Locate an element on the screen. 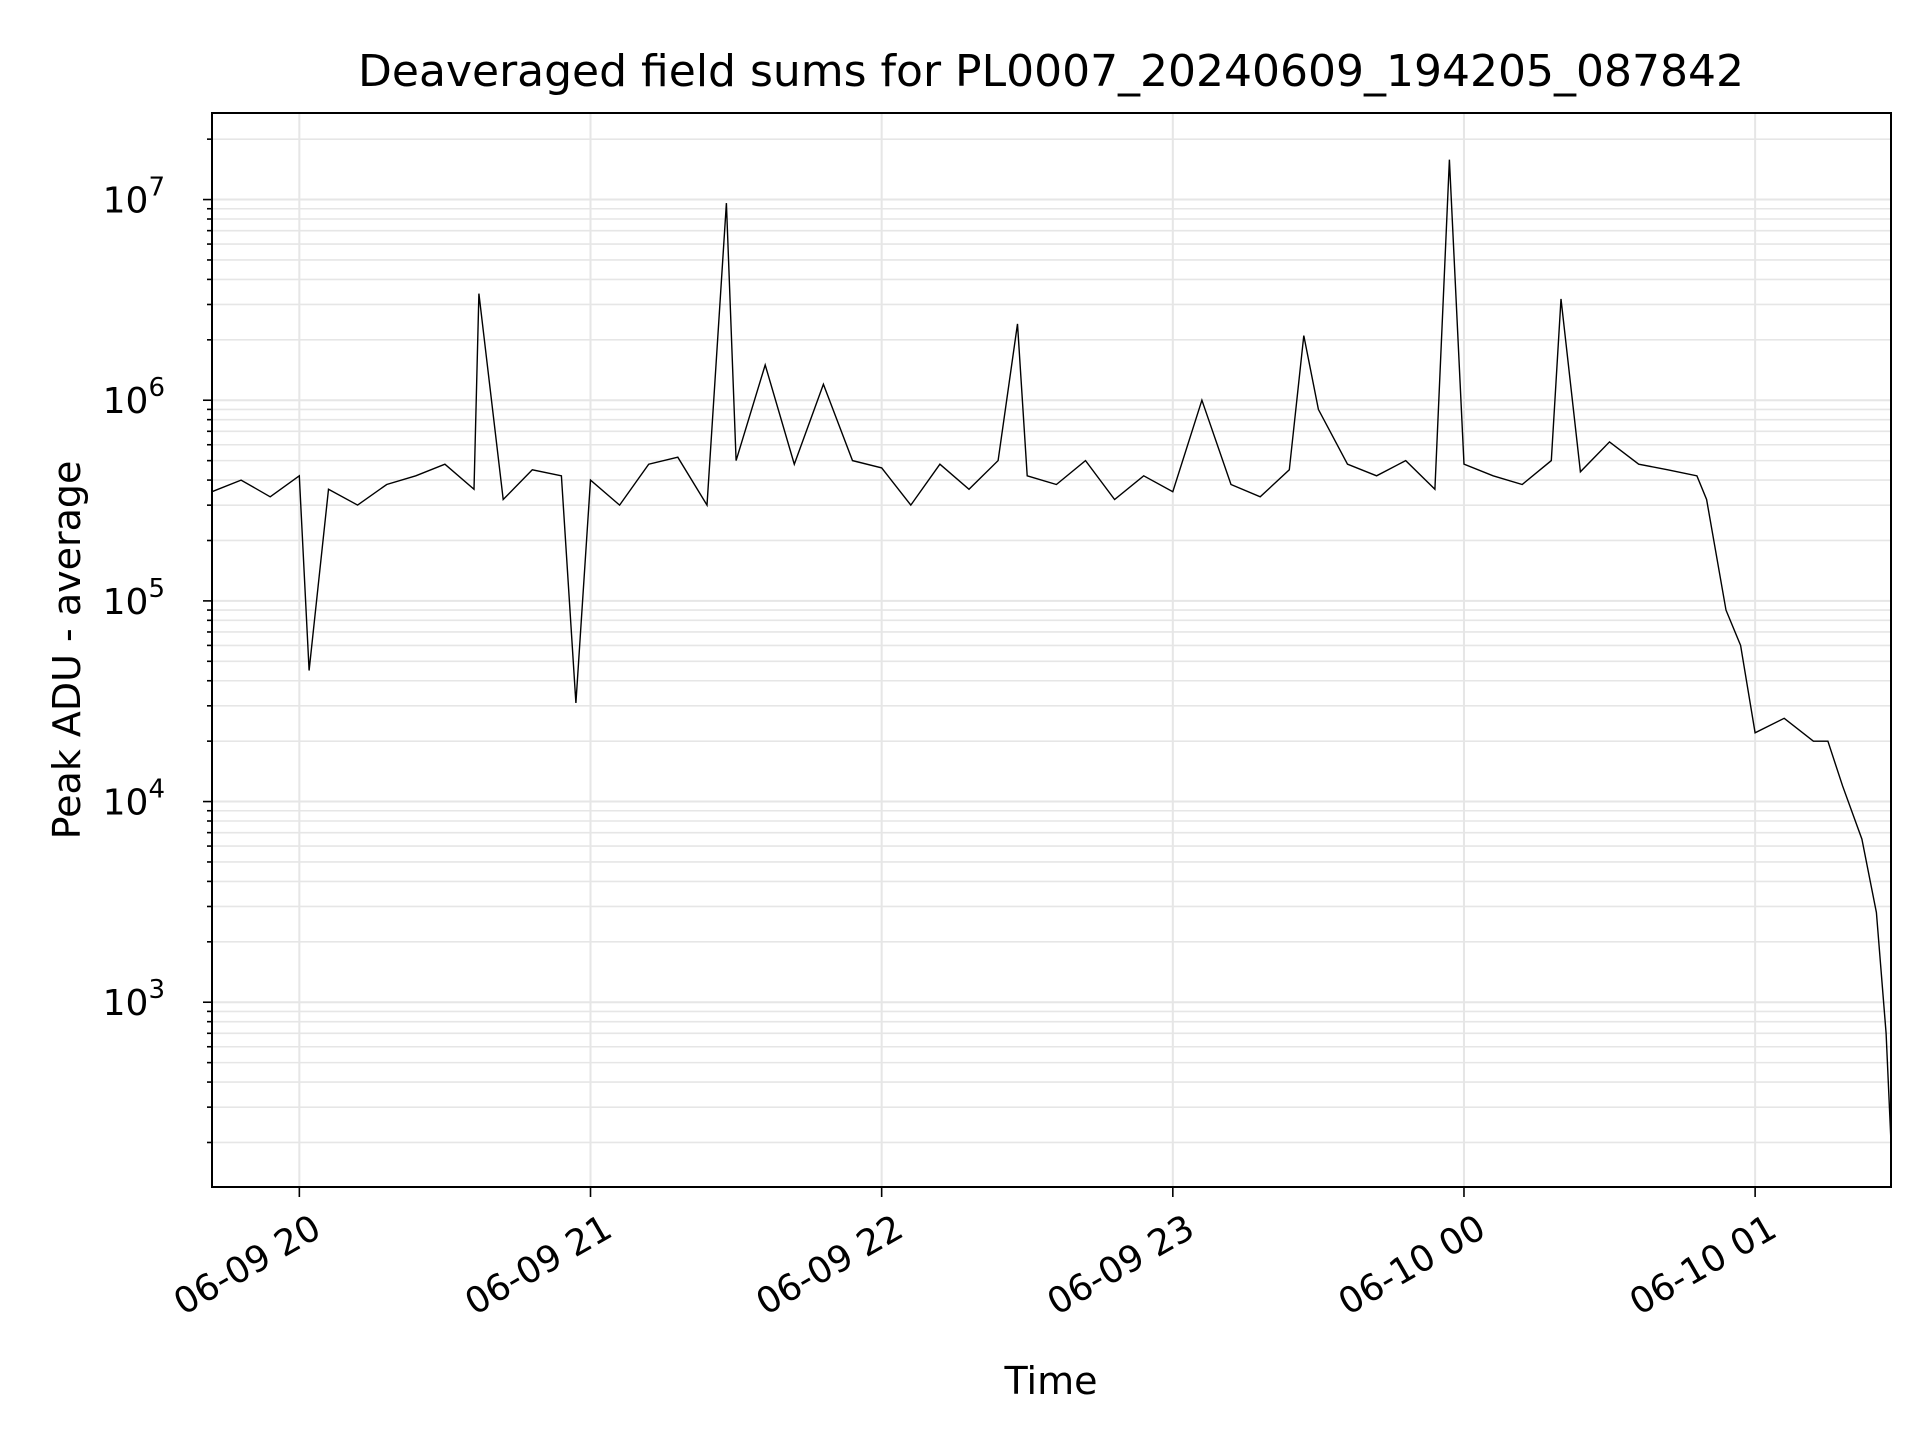  y-tick-label: 10⁷ is located at coordinates (134, 197).